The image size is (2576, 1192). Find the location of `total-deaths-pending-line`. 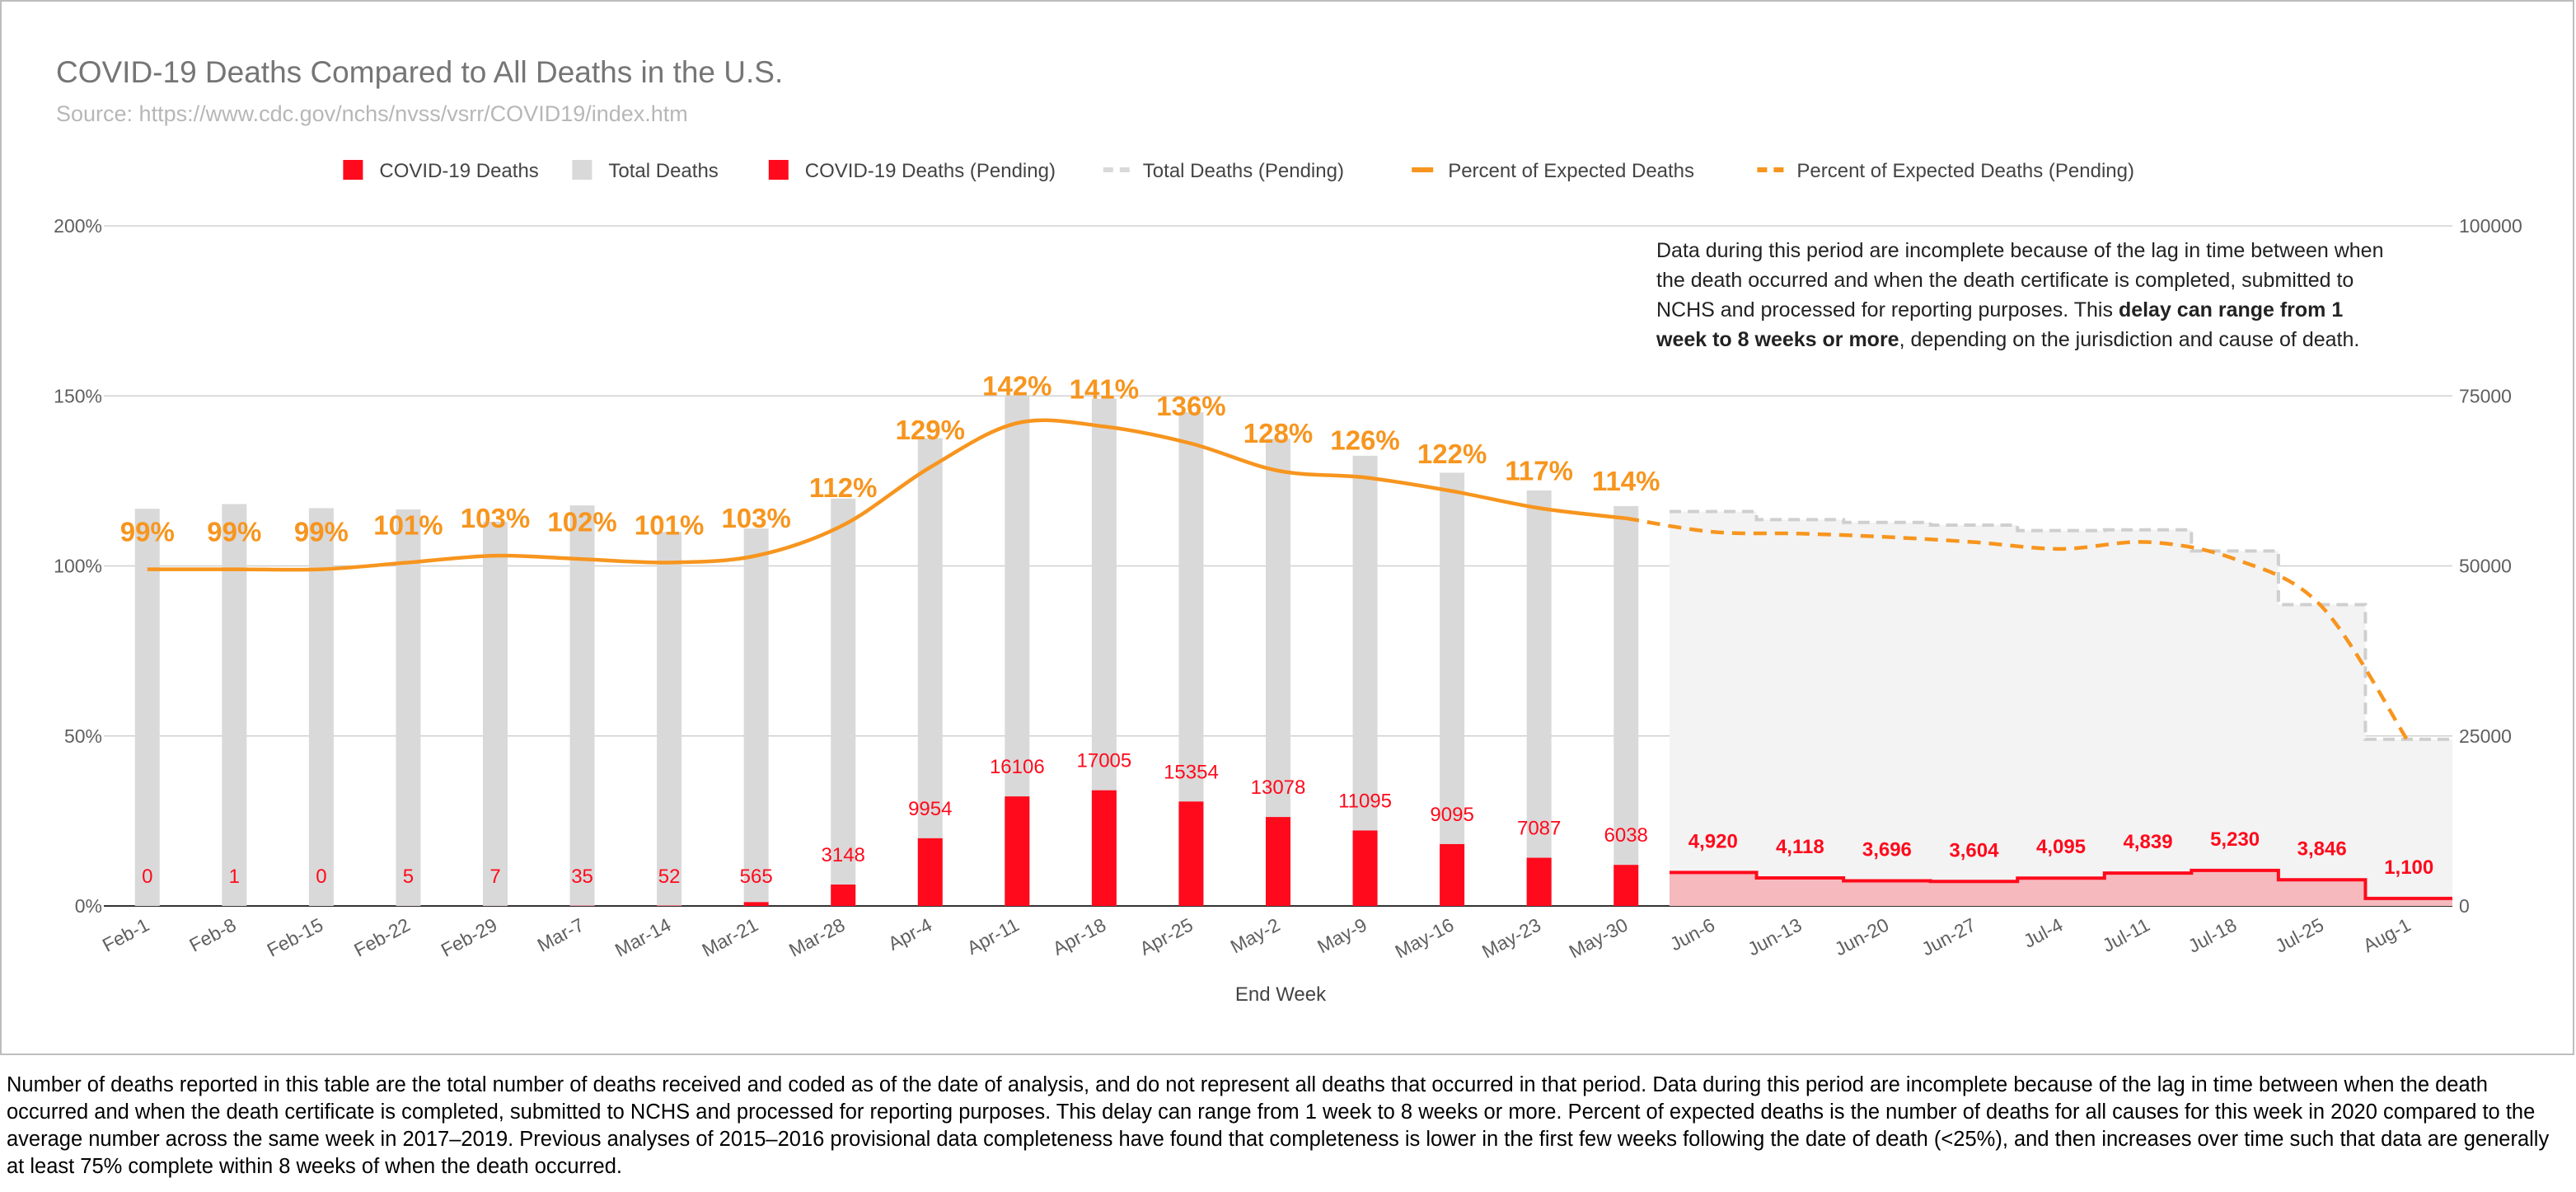

total-deaths-pending-line is located at coordinates (2061, 625).